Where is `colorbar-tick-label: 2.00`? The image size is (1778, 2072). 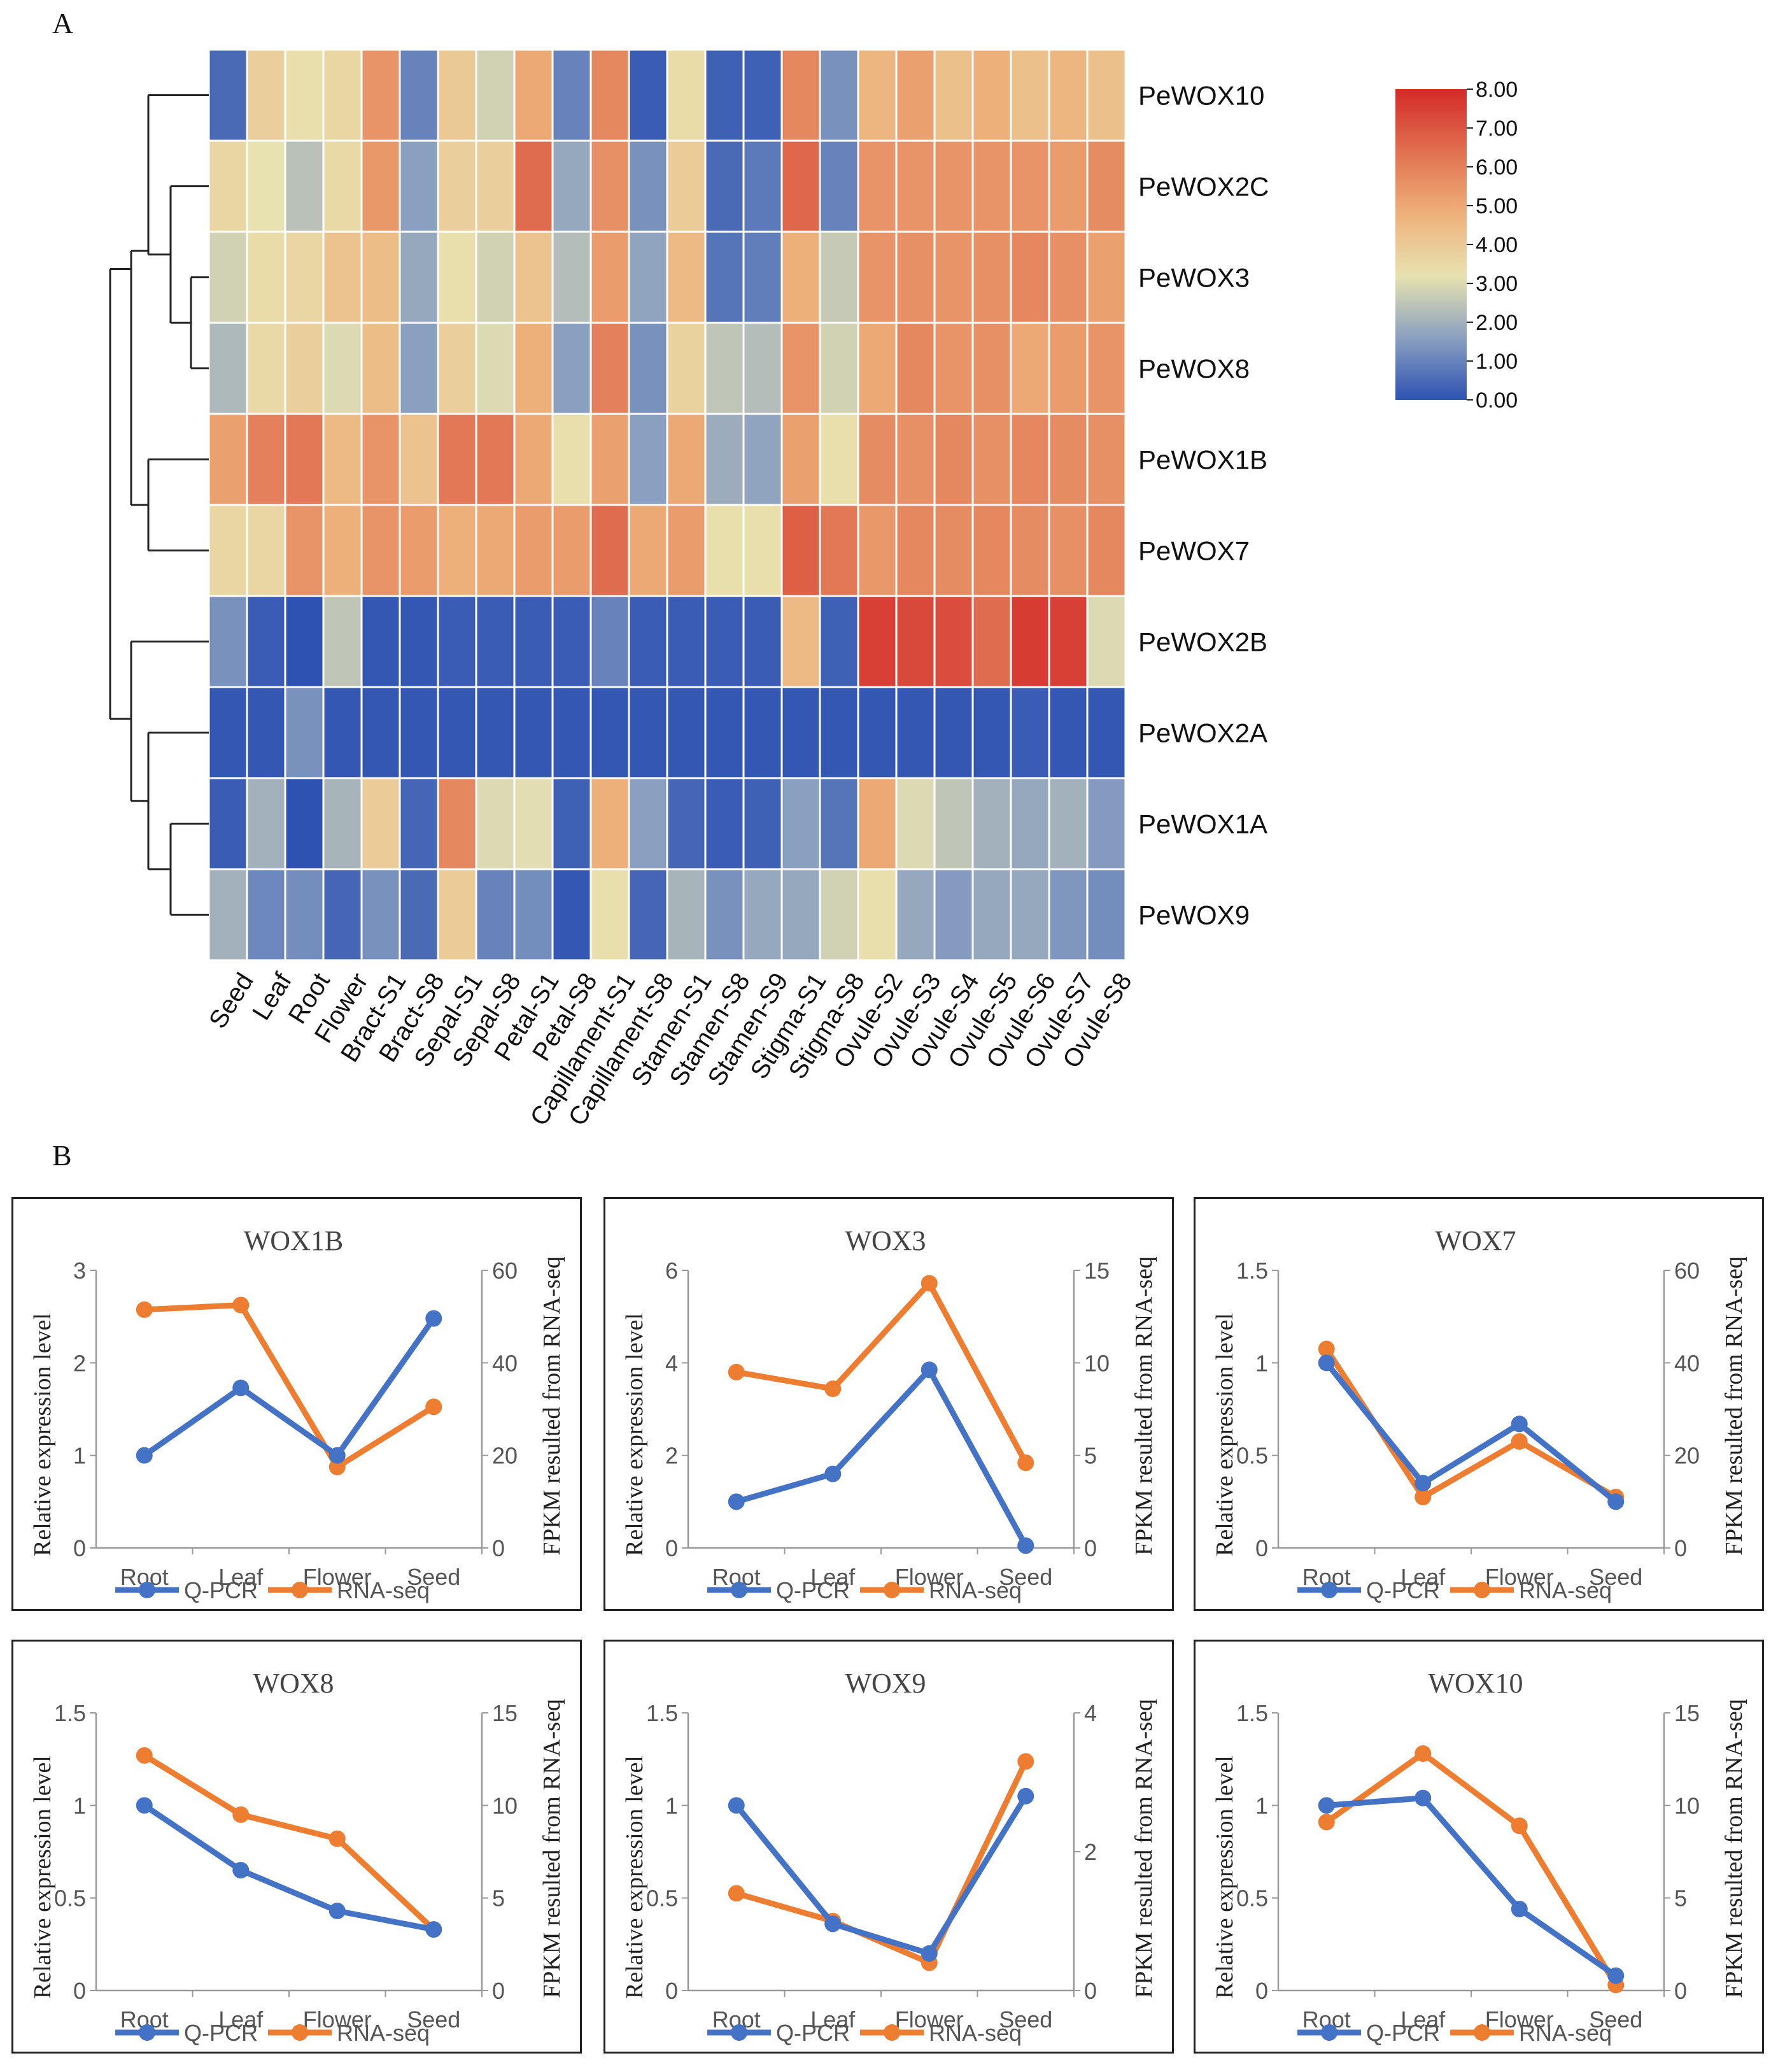
colorbar-tick-label: 2.00 is located at coordinates (1497, 323).